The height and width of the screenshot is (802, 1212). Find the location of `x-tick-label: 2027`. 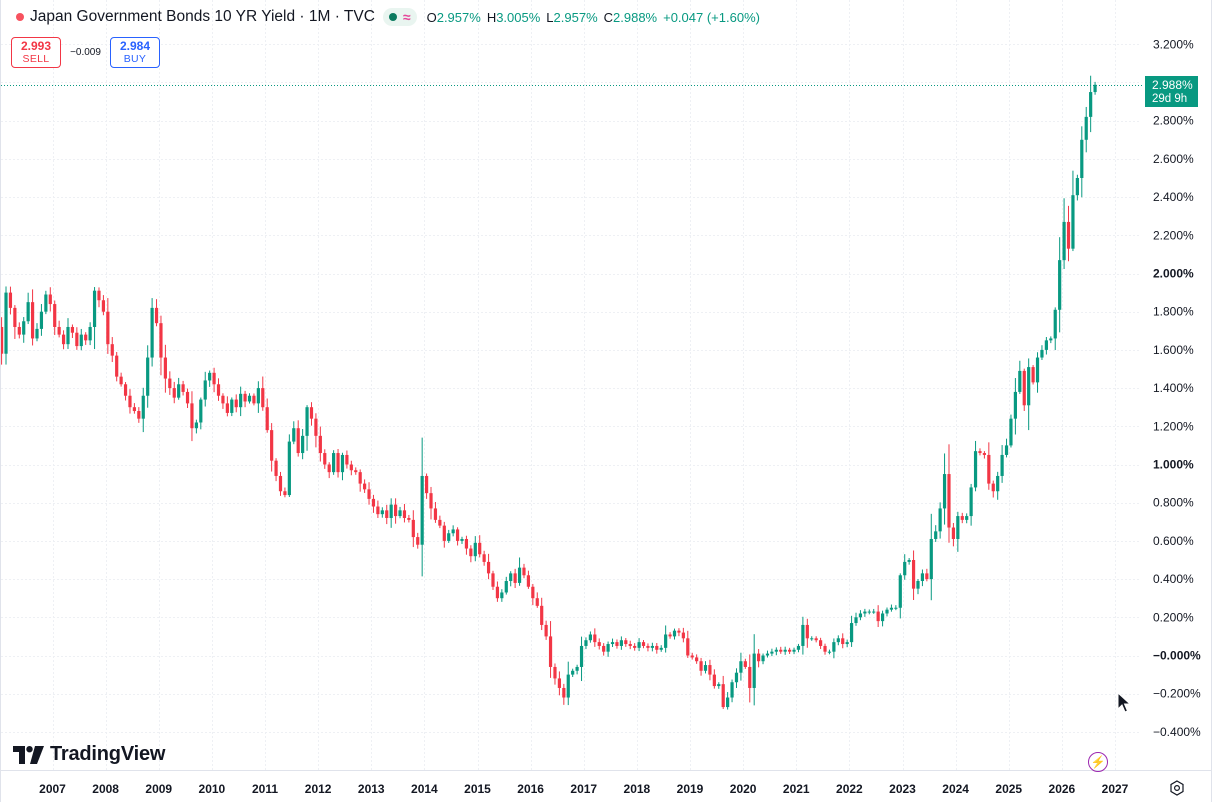

x-tick-label: 2027 is located at coordinates (1115, 789).